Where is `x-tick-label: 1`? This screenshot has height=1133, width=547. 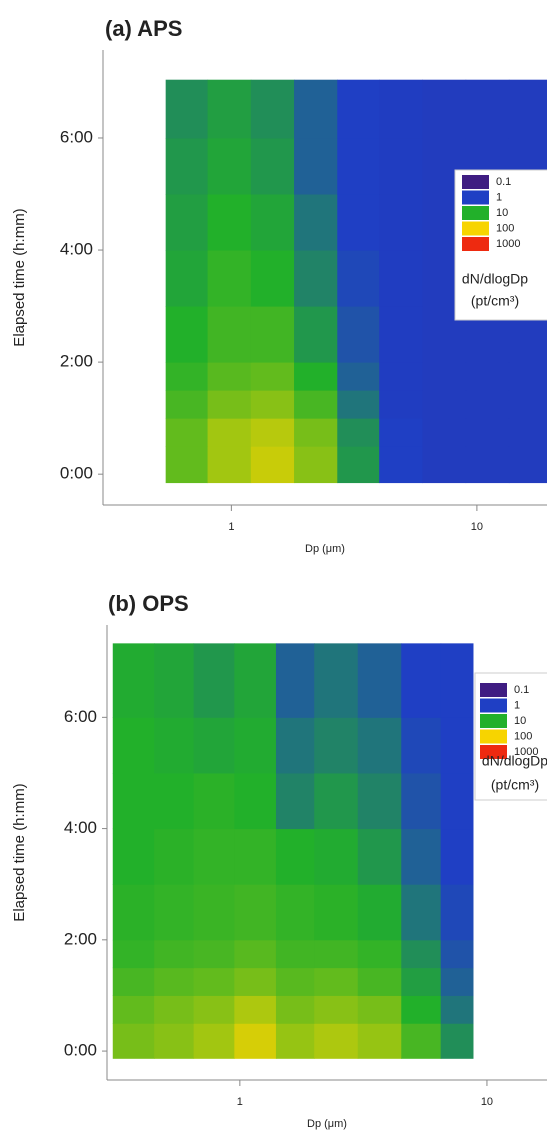
x-tick-label: 1 is located at coordinates (240, 1102).